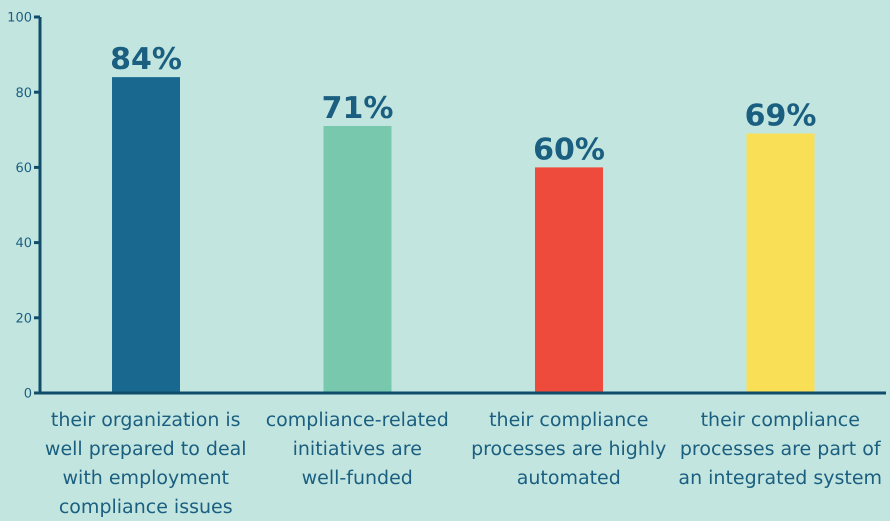 The width and height of the screenshot is (890, 521). Describe the element at coordinates (569, 150) in the screenshot. I see `data-label: 60%` at that location.